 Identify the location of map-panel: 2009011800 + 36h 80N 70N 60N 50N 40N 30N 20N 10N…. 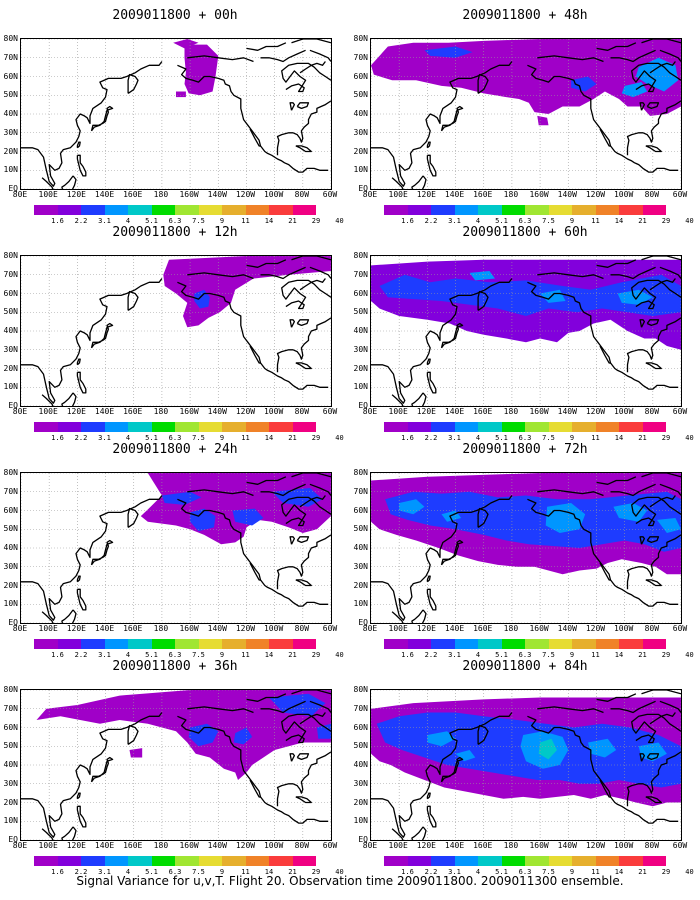
(175, 770).